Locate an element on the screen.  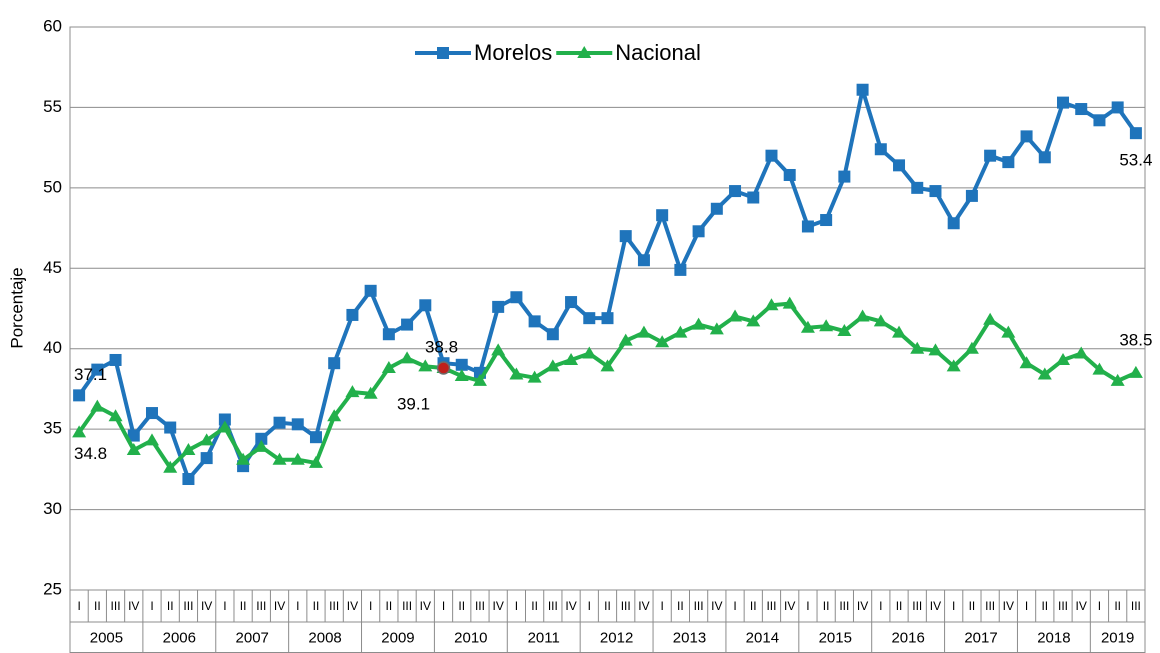
year-label: 2010 is located at coordinates (470, 637).